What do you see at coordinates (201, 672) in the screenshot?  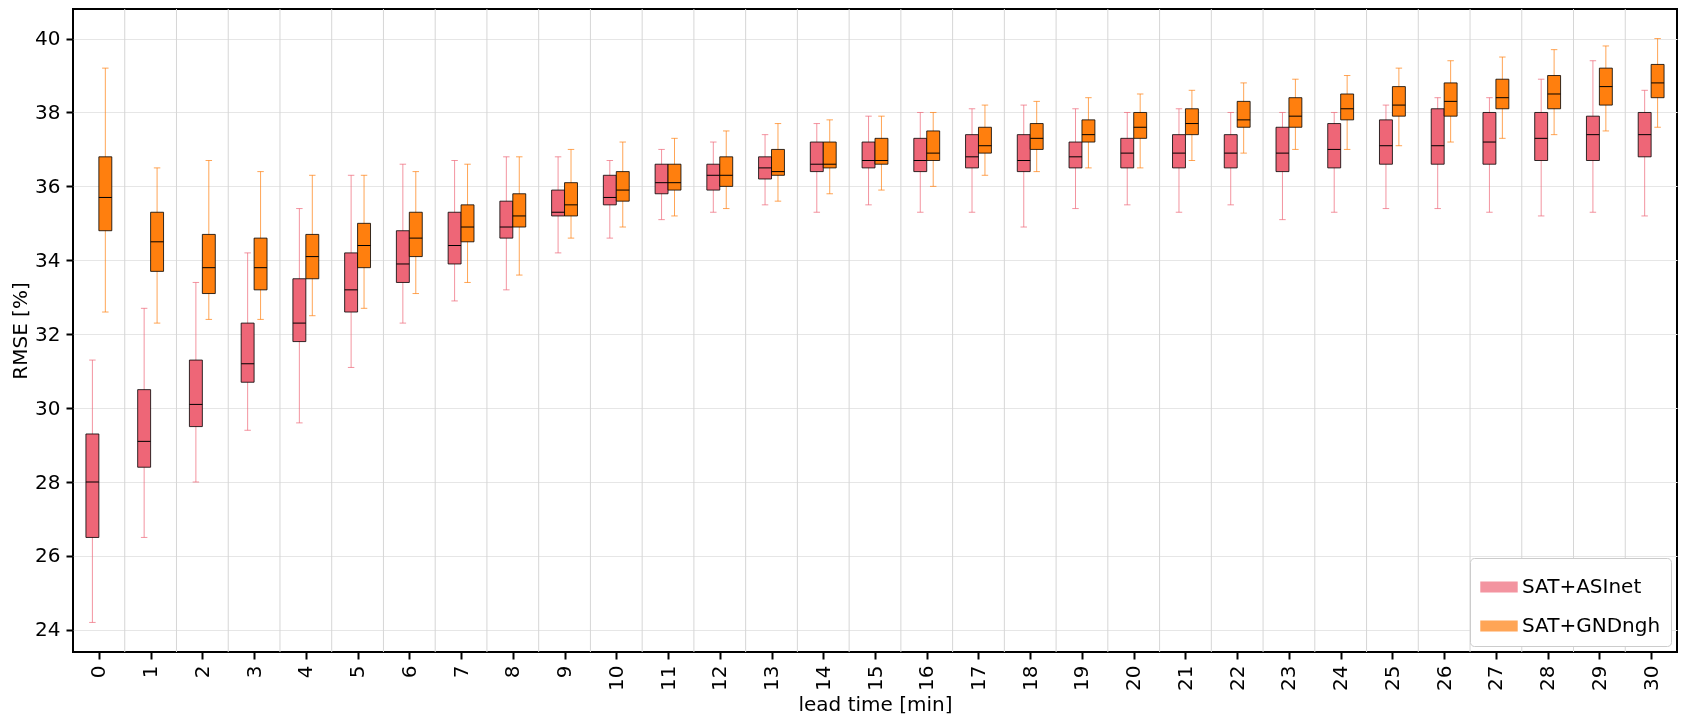 I see `x-tick-label: 2` at bounding box center [201, 672].